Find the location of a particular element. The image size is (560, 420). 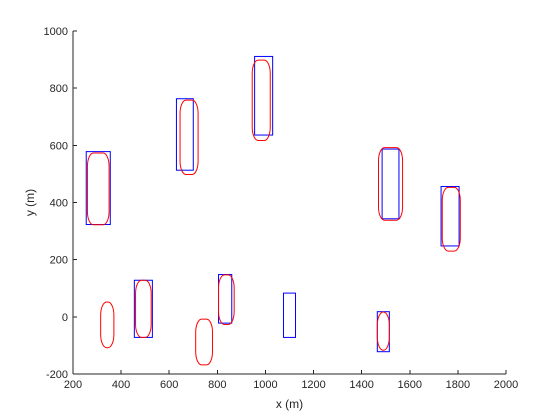

x-tick-label: 200 is located at coordinates (73, 385).